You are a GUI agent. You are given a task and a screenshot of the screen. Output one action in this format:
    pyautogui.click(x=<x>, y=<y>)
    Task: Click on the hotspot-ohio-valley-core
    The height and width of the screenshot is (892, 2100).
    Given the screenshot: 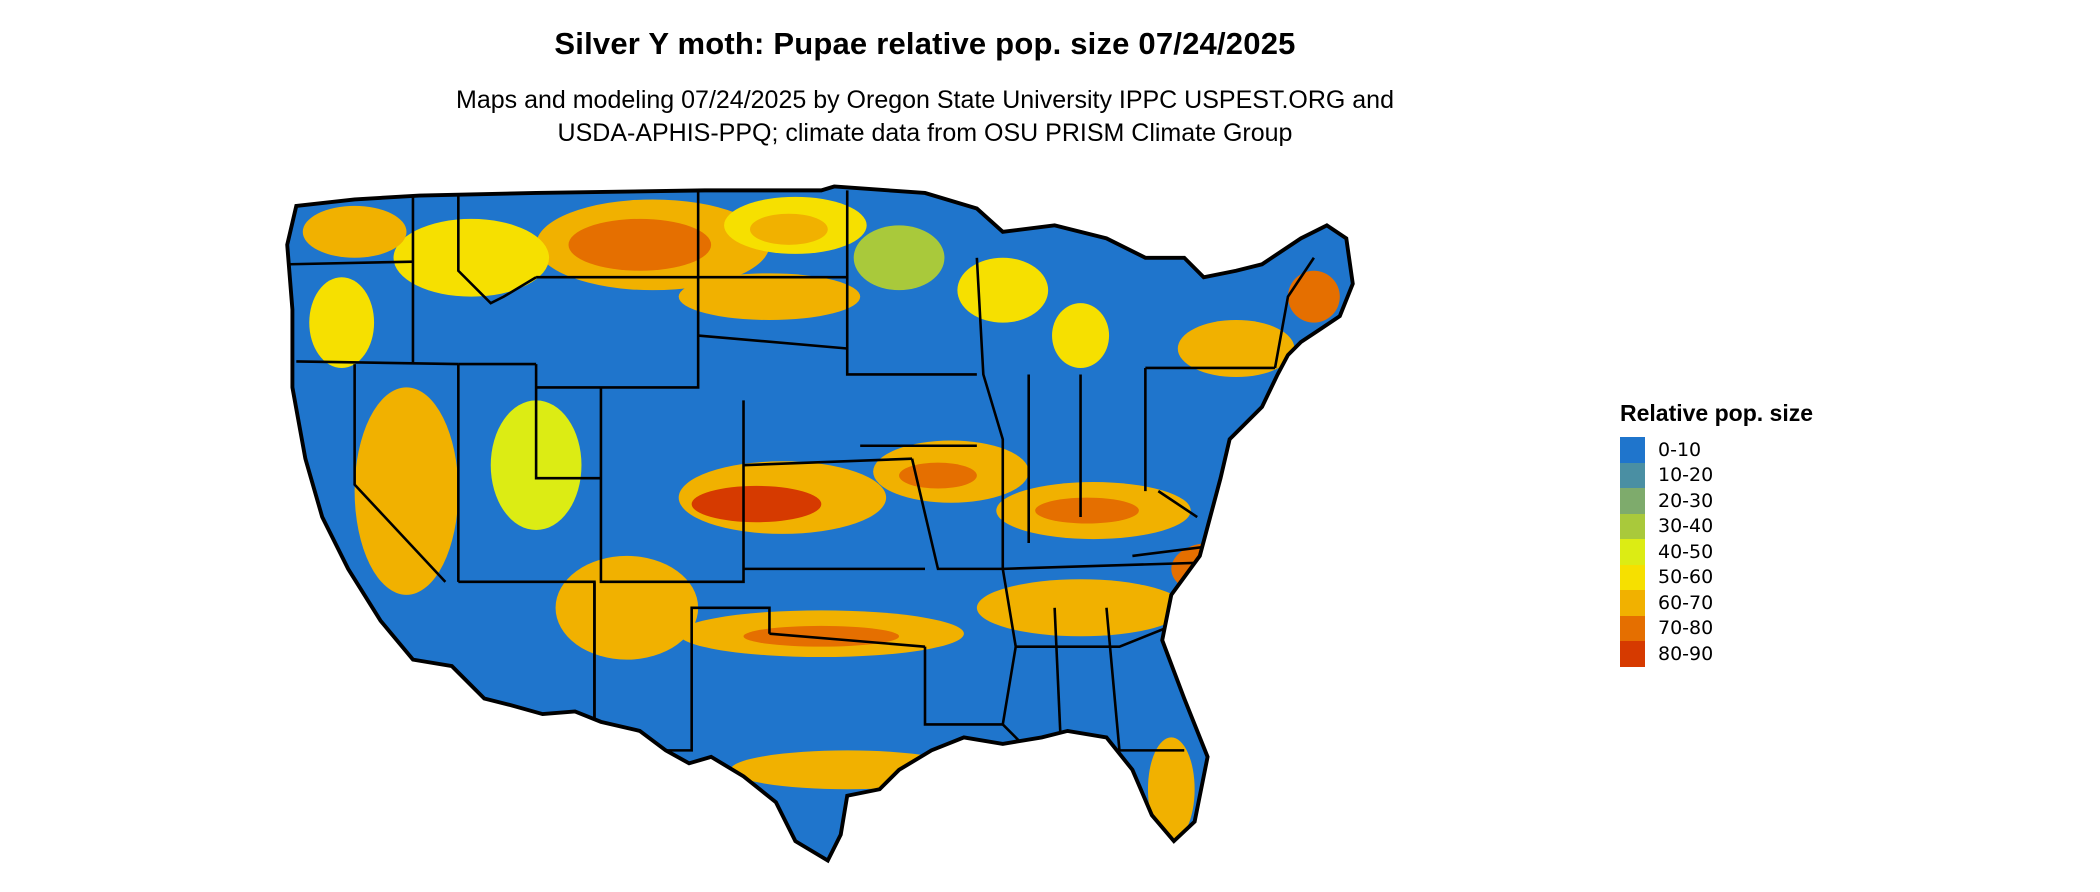 What is the action you would take?
    pyautogui.click(x=1087, y=510)
    